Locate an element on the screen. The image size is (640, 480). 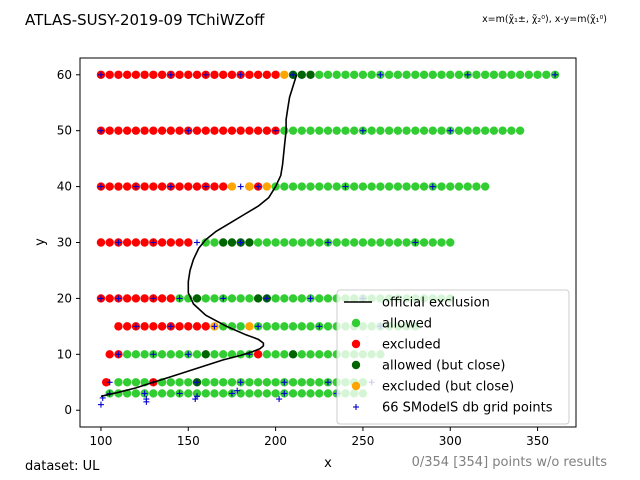
legend-label: excluded (but close) is located at coordinates (448, 387).